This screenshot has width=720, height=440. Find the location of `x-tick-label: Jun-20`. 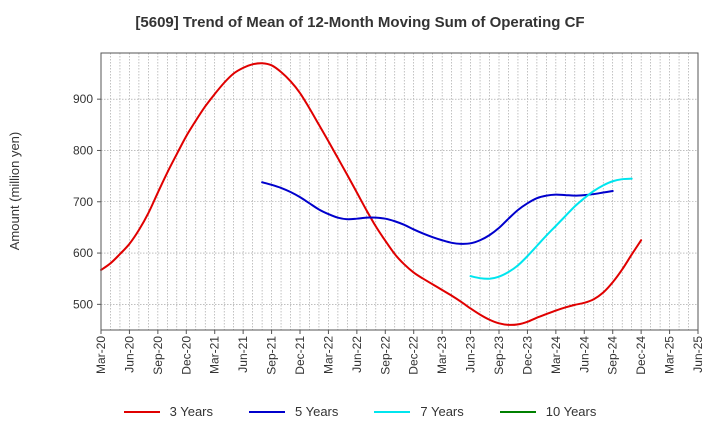

x-tick-label: Jun-20 is located at coordinates (129, 354).